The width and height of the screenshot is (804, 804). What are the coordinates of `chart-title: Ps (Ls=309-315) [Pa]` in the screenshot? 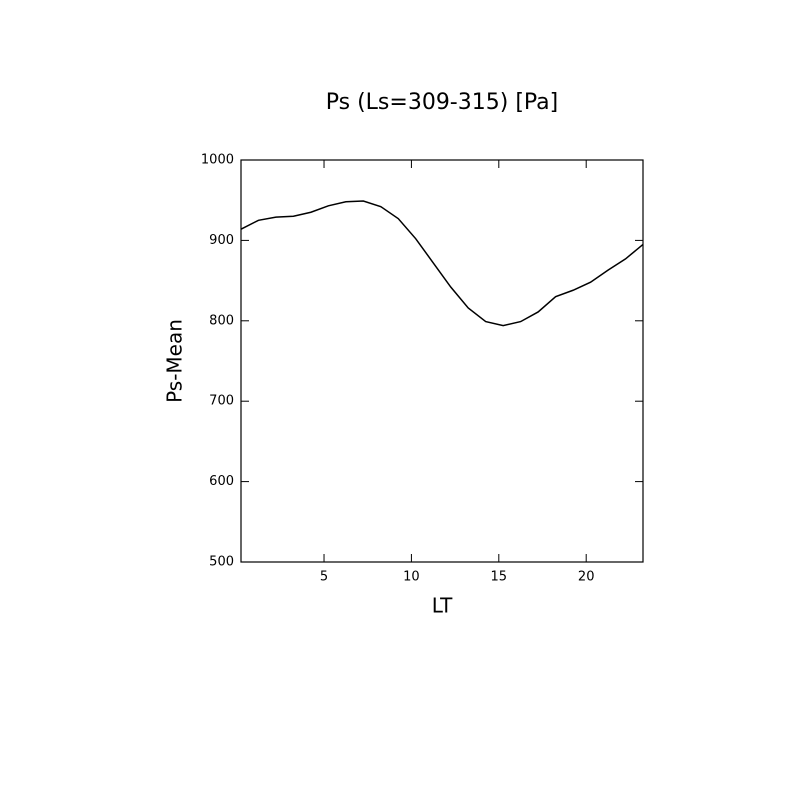 It's located at (442, 102).